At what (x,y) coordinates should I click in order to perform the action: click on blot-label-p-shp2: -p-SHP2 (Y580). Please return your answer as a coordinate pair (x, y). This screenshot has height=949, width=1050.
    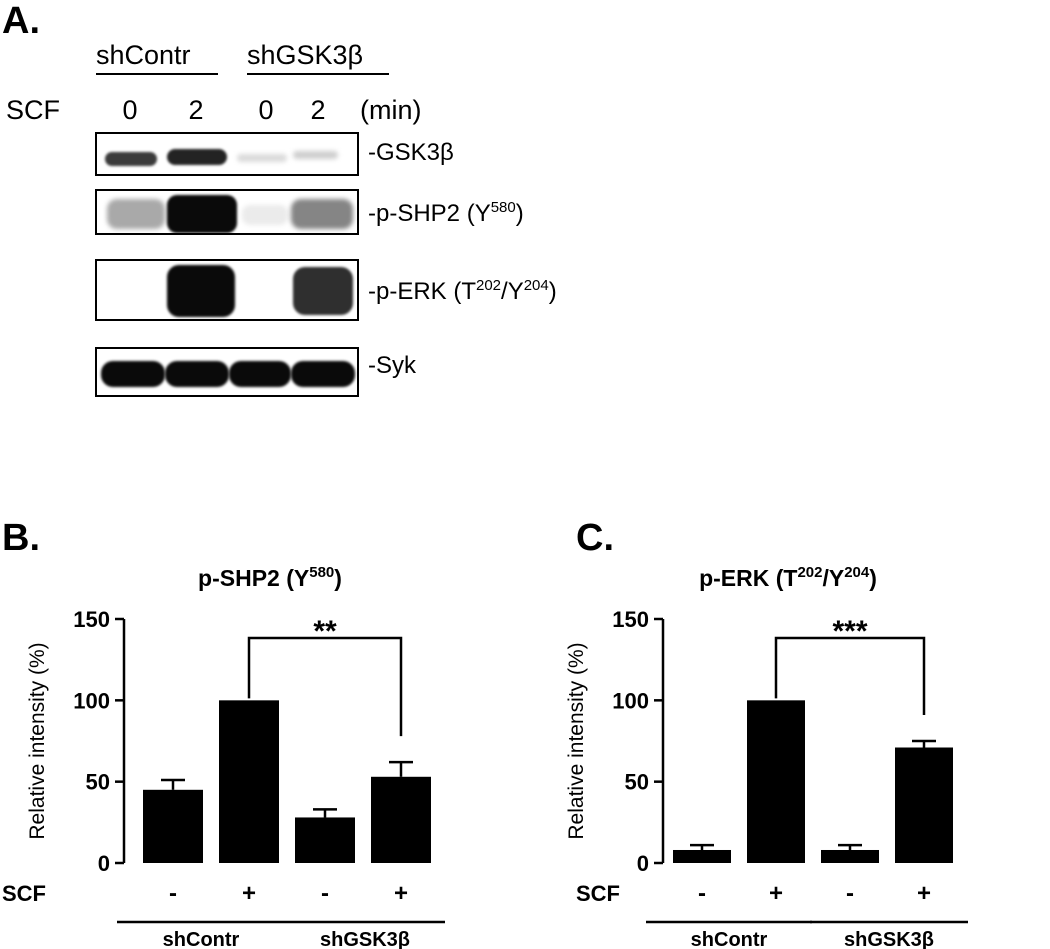
    Looking at the image, I should click on (446, 213).